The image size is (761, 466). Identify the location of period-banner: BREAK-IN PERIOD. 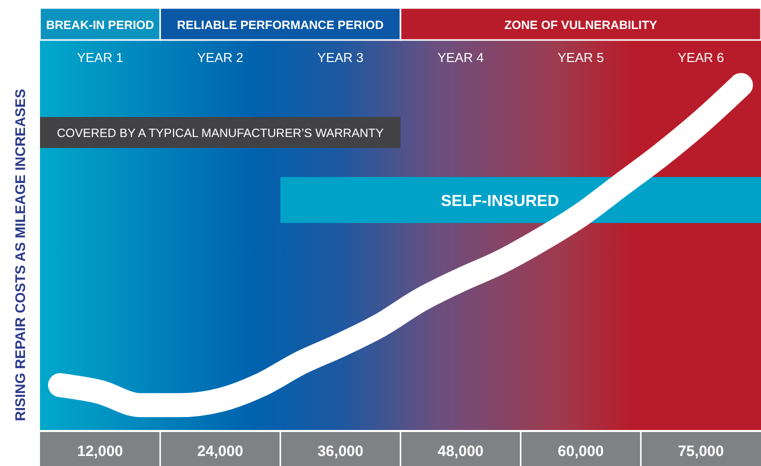
(100, 24).